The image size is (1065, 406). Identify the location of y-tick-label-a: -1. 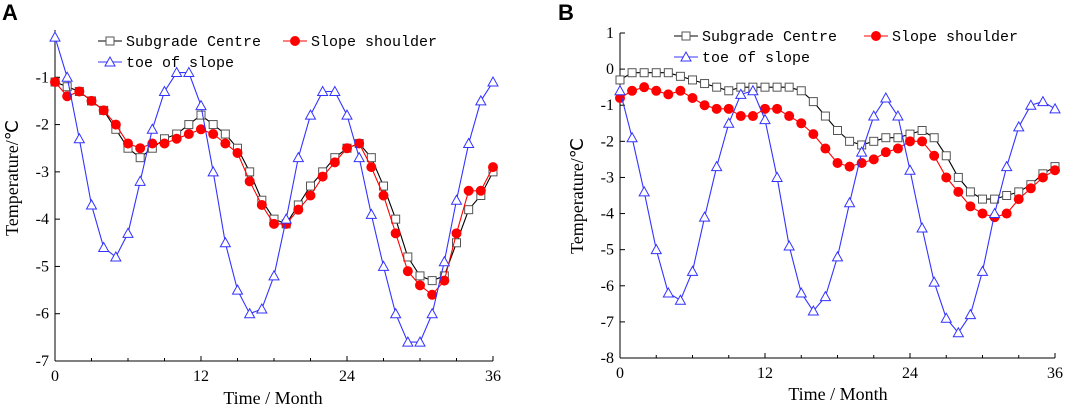
(42, 77).